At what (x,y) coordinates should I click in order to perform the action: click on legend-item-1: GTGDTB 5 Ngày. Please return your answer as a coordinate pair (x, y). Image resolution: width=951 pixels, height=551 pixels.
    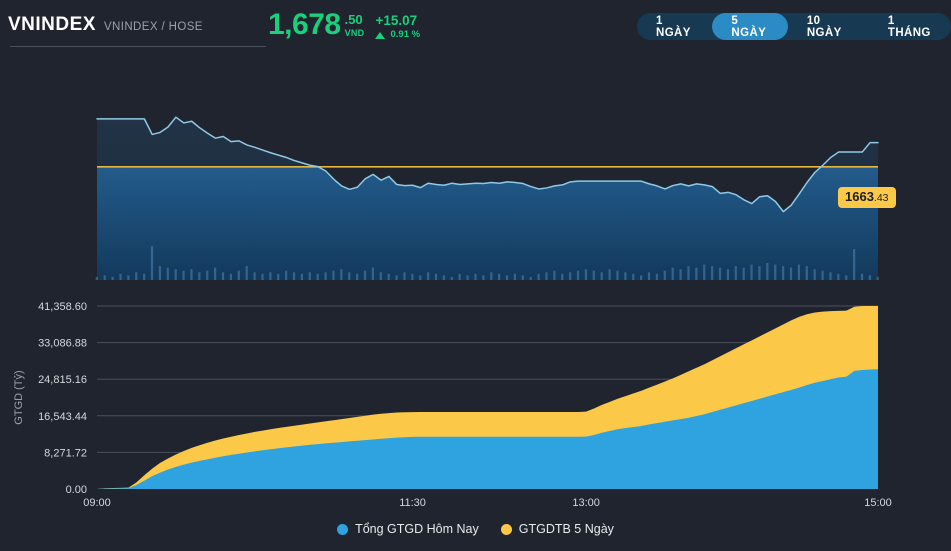
    Looking at the image, I should click on (557, 529).